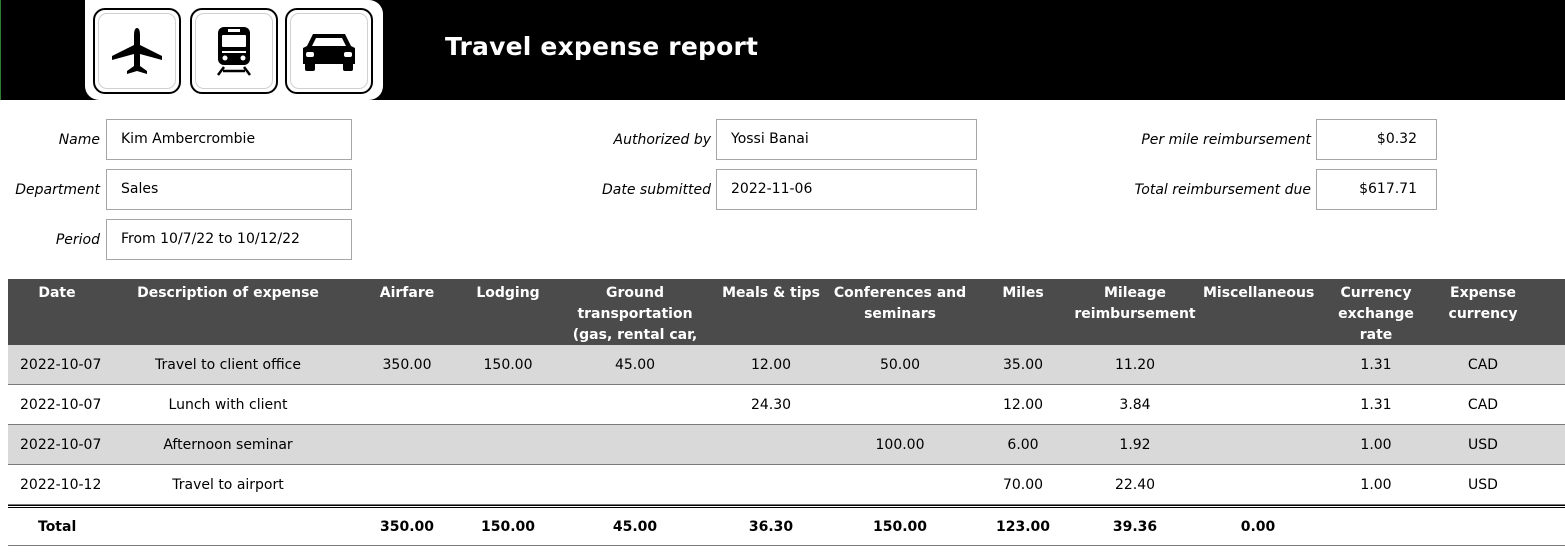  I want to click on date-submitted-field: 2022-11-06, so click(846, 189).